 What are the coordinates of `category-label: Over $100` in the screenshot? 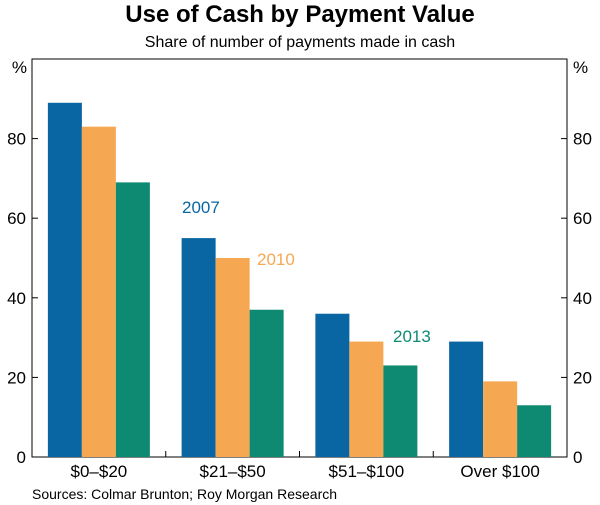 It's located at (499, 471).